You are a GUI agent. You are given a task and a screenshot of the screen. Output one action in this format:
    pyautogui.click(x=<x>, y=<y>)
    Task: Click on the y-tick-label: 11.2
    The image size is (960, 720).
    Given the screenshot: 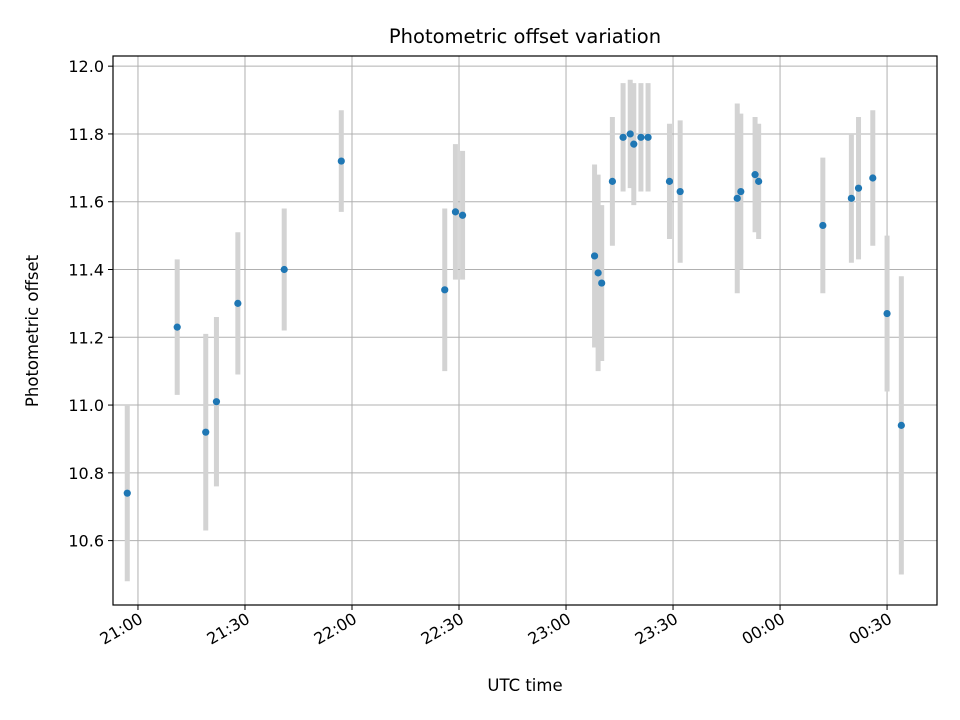 What is the action you would take?
    pyautogui.click(x=86, y=337)
    